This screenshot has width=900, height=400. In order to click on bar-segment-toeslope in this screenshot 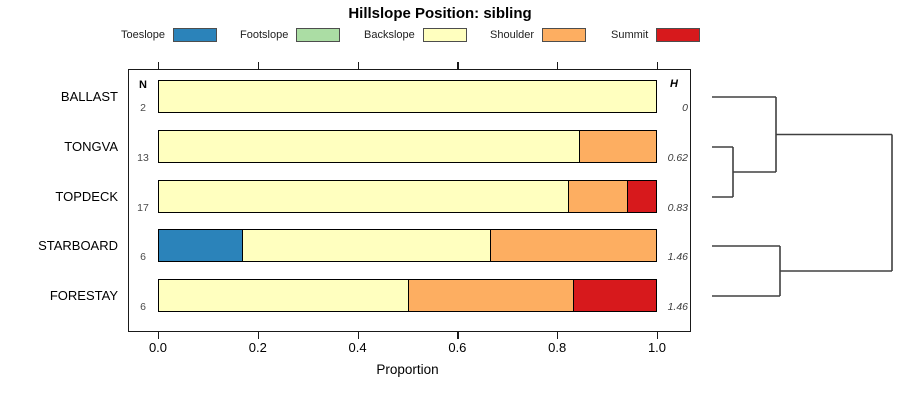, I will do `click(200, 245)`.